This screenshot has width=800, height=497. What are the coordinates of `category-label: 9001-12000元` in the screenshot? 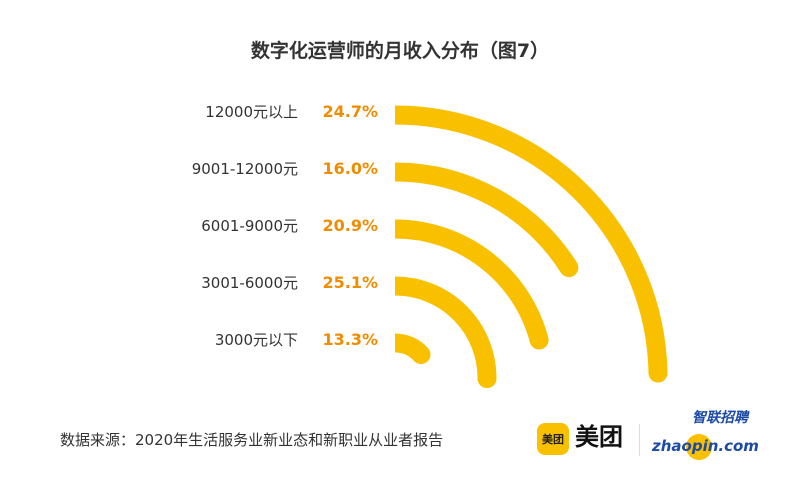 It's located at (245, 169).